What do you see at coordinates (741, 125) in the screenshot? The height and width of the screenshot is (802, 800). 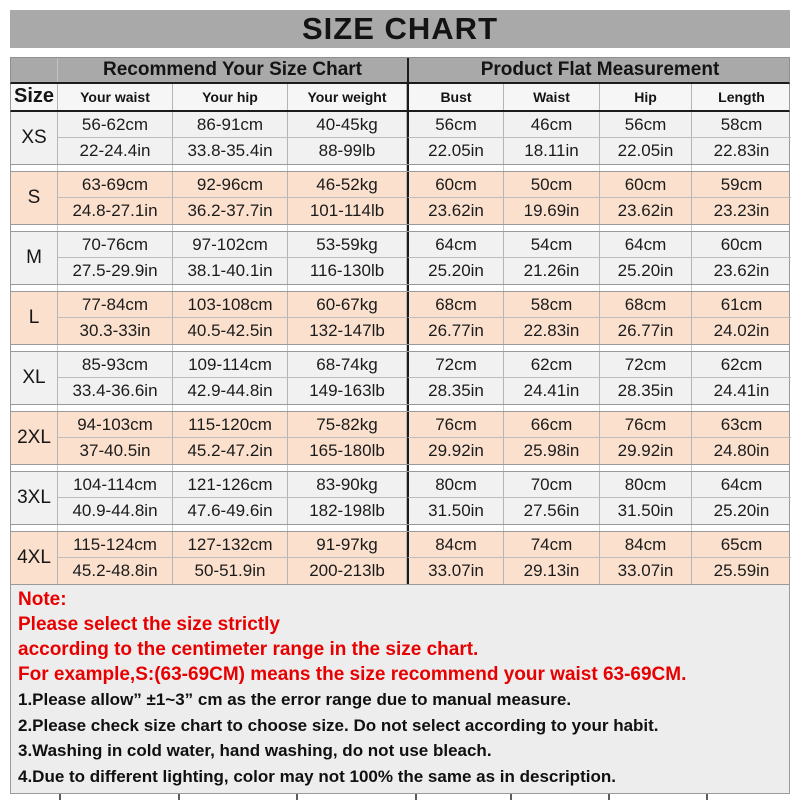 I see `measurement-cell-cm: 58cm` at bounding box center [741, 125].